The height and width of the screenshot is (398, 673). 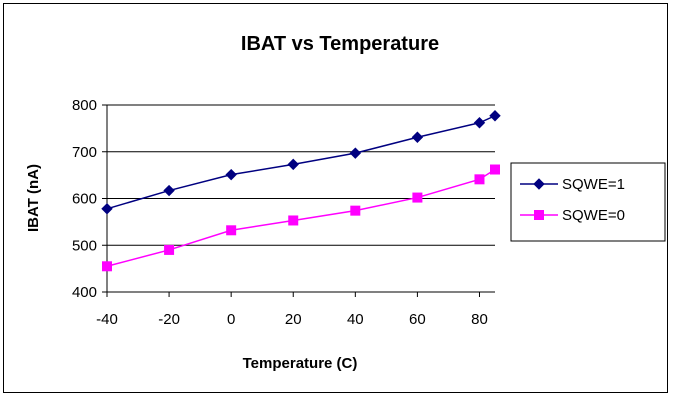 What do you see at coordinates (84, 292) in the screenshot?
I see `y-tick-label: 400` at bounding box center [84, 292].